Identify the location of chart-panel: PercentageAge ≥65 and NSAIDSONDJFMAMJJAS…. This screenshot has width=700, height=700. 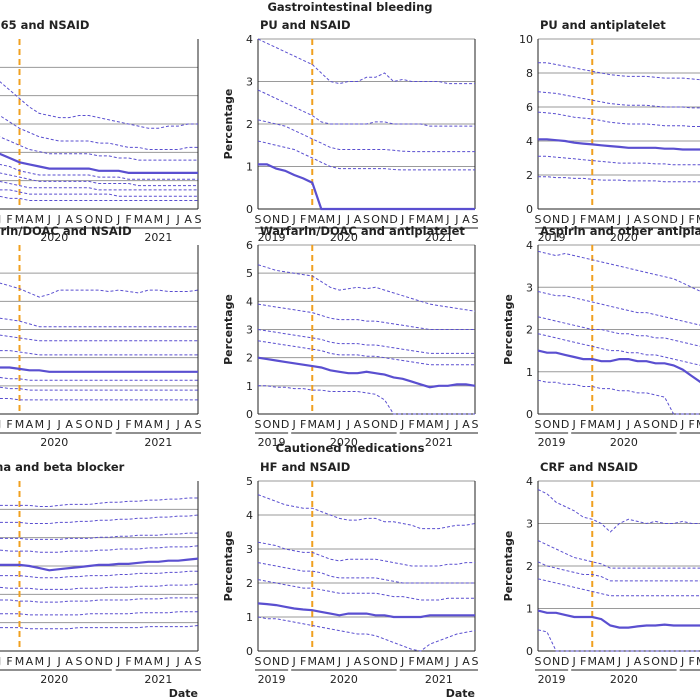
(101, 131).